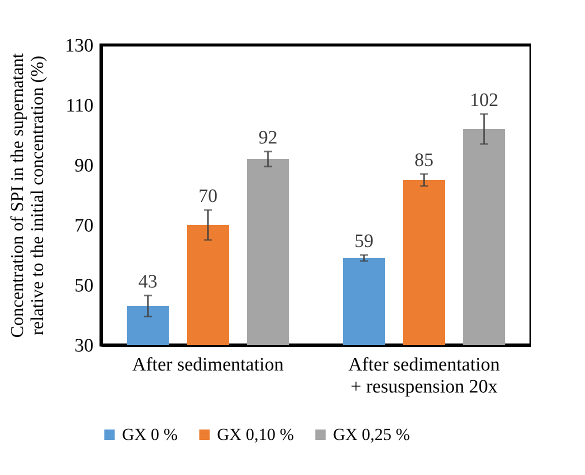 This screenshot has width=585, height=475. Describe the element at coordinates (484, 100) in the screenshot. I see `data-label: 102` at that location.